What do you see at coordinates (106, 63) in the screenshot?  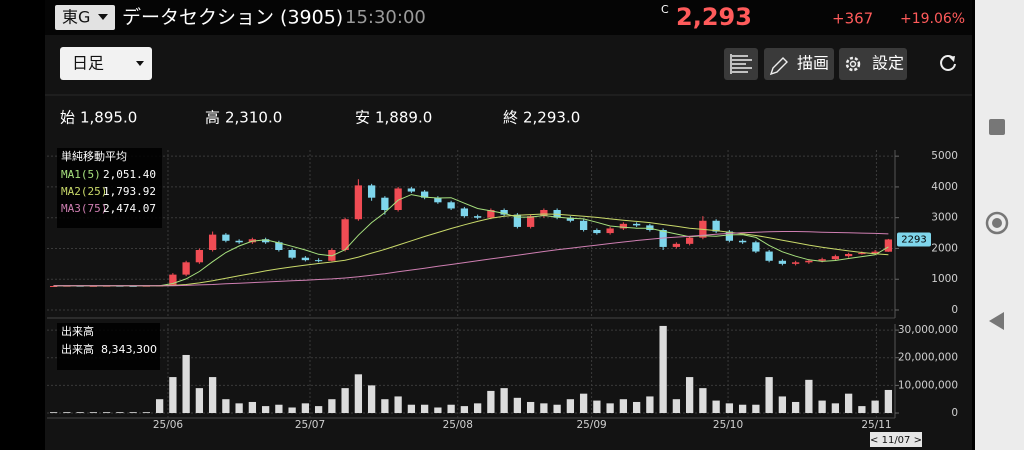 I see `period-dropdown` at bounding box center [106, 63].